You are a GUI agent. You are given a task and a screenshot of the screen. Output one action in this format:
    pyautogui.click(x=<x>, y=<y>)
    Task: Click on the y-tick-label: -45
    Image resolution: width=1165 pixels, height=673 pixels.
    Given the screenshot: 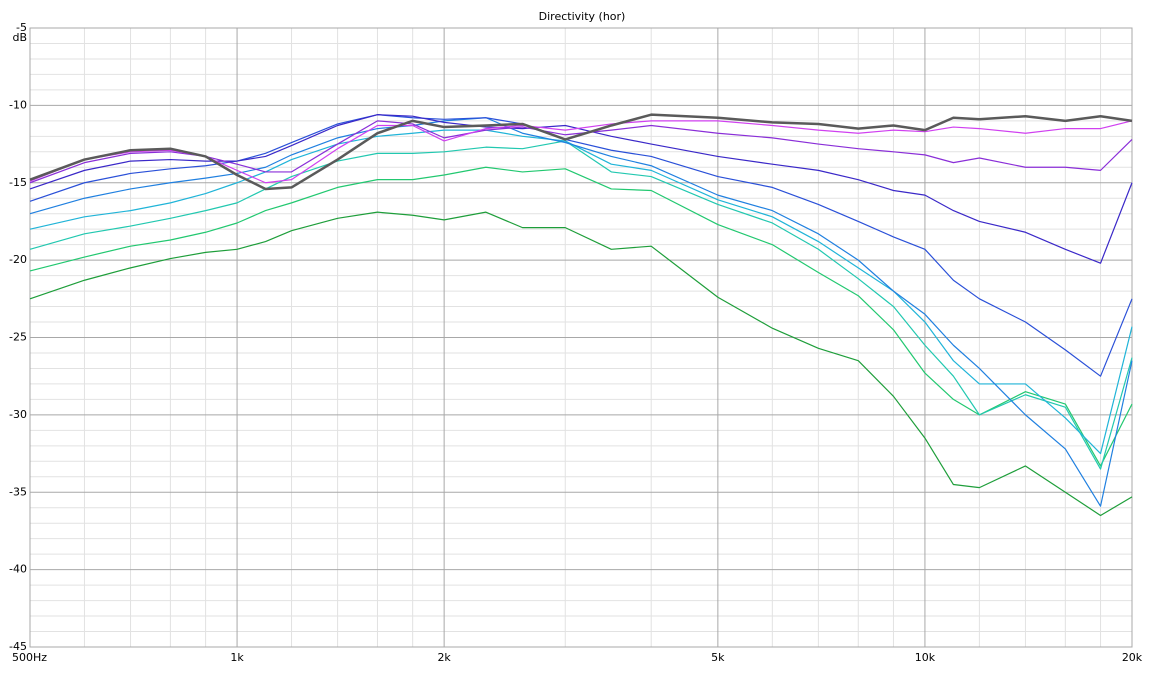 What is the action you would take?
    pyautogui.click(x=18, y=646)
    